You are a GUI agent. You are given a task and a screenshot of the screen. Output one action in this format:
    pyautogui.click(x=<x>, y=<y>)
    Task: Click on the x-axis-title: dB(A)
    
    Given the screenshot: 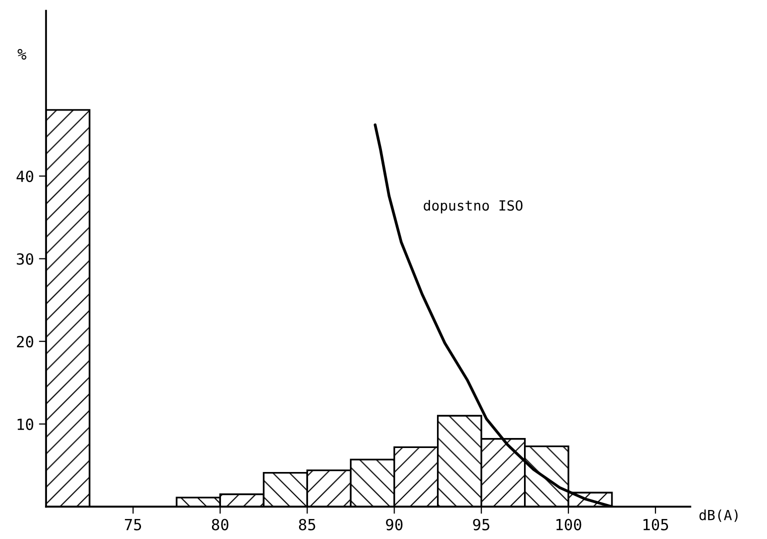 What is the action you would take?
    pyautogui.click(x=718, y=516)
    